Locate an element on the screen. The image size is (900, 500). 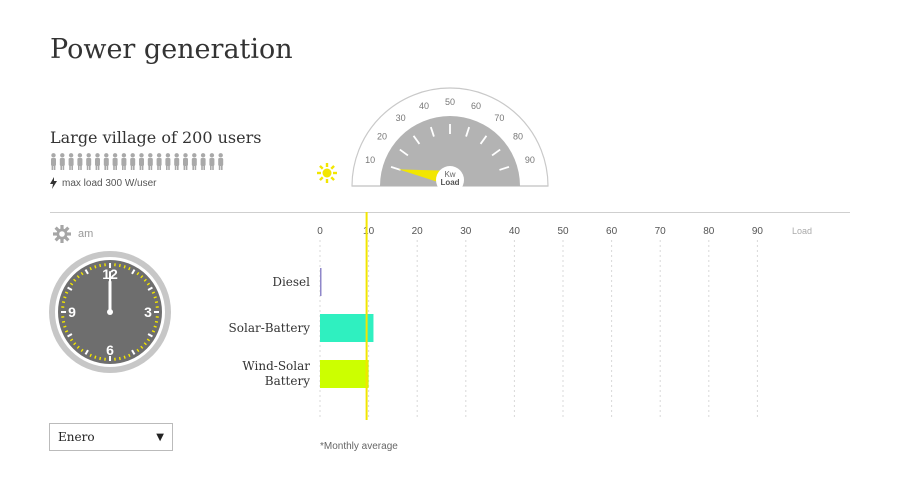
gauge-tick-label: 20 is located at coordinates (382, 137).